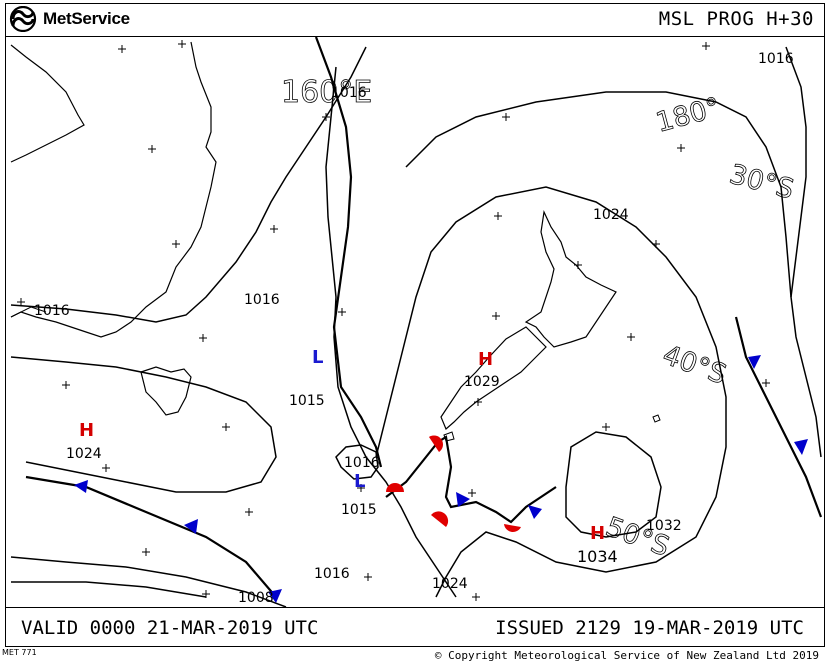 The image size is (829, 664). I want to click on pressure-centre-values: 1034, so click(597, 556).